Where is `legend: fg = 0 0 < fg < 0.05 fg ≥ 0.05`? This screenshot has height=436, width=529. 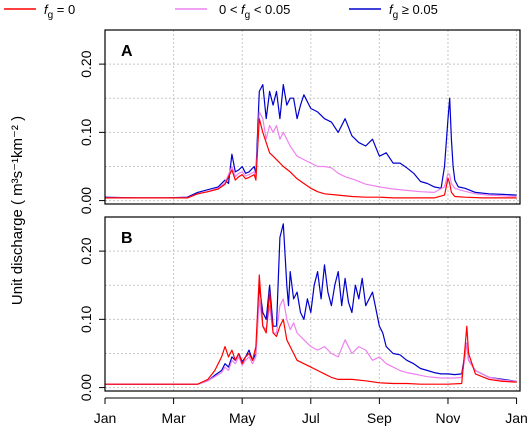 legend: fg = 0 0 < fg < 0.05 fg ≥ 0.05 is located at coordinates (221, 11).